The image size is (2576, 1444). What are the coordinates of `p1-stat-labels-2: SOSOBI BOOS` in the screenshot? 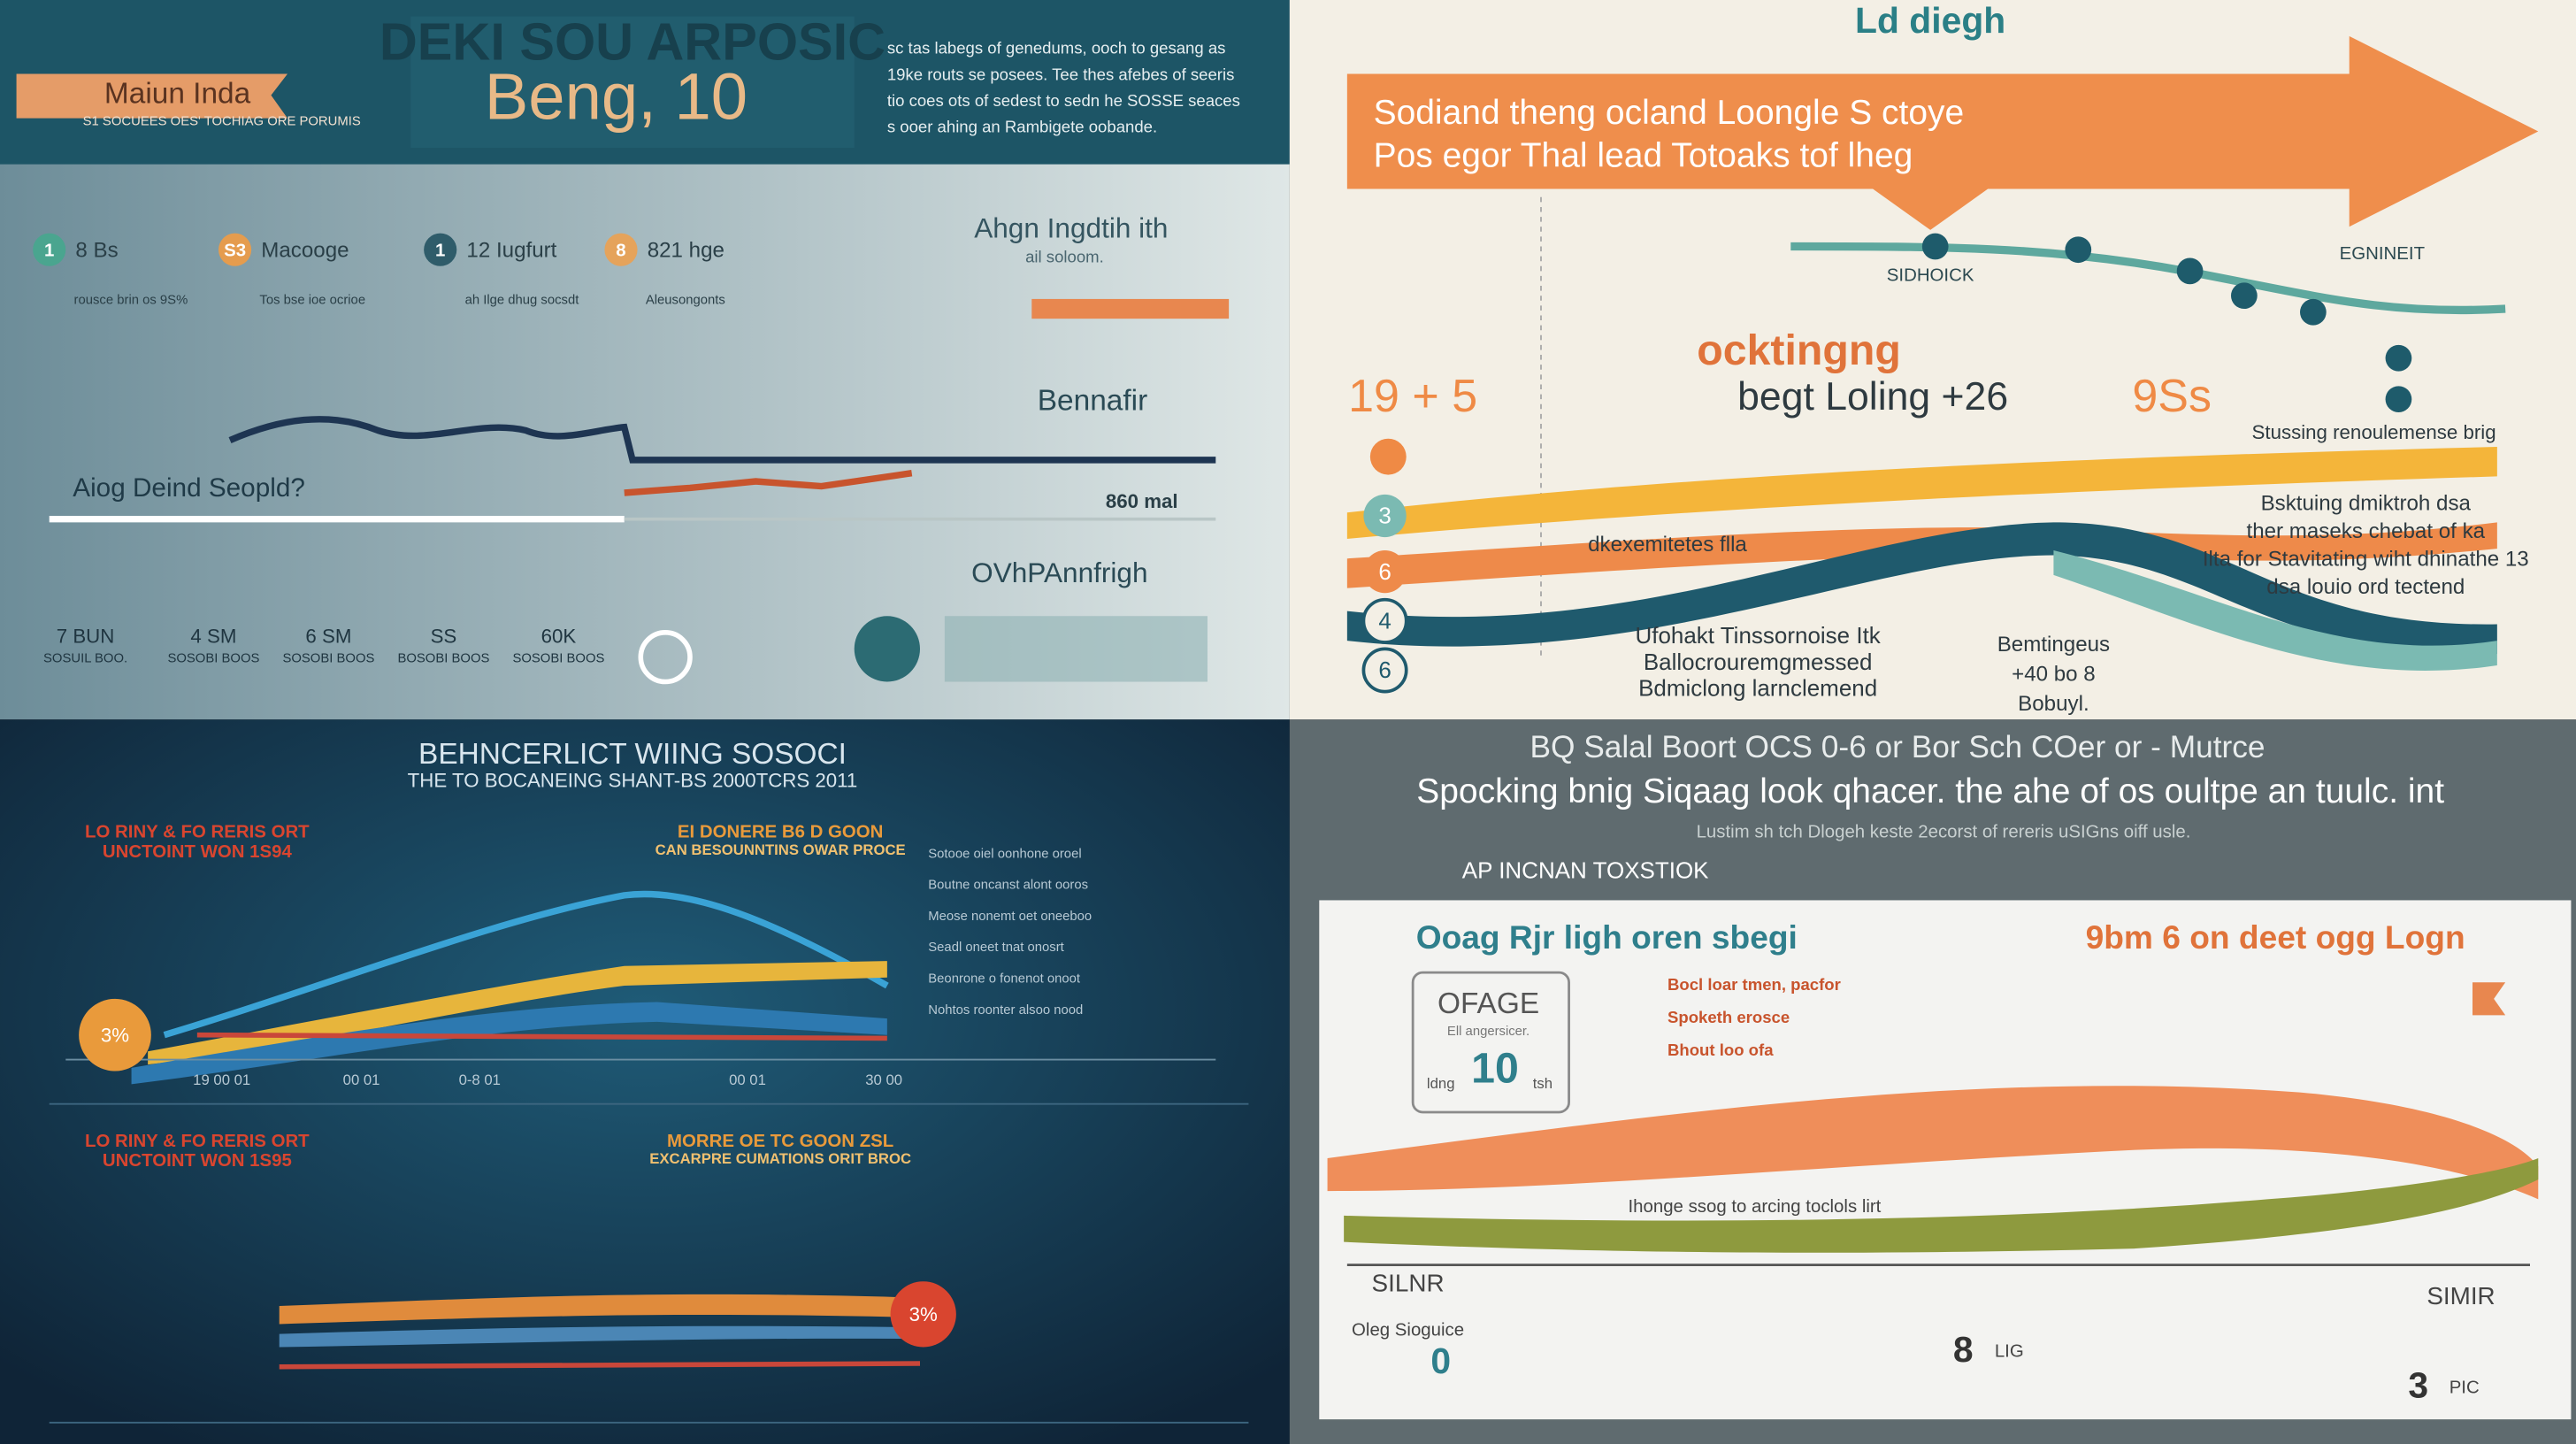 It's located at (328, 658).